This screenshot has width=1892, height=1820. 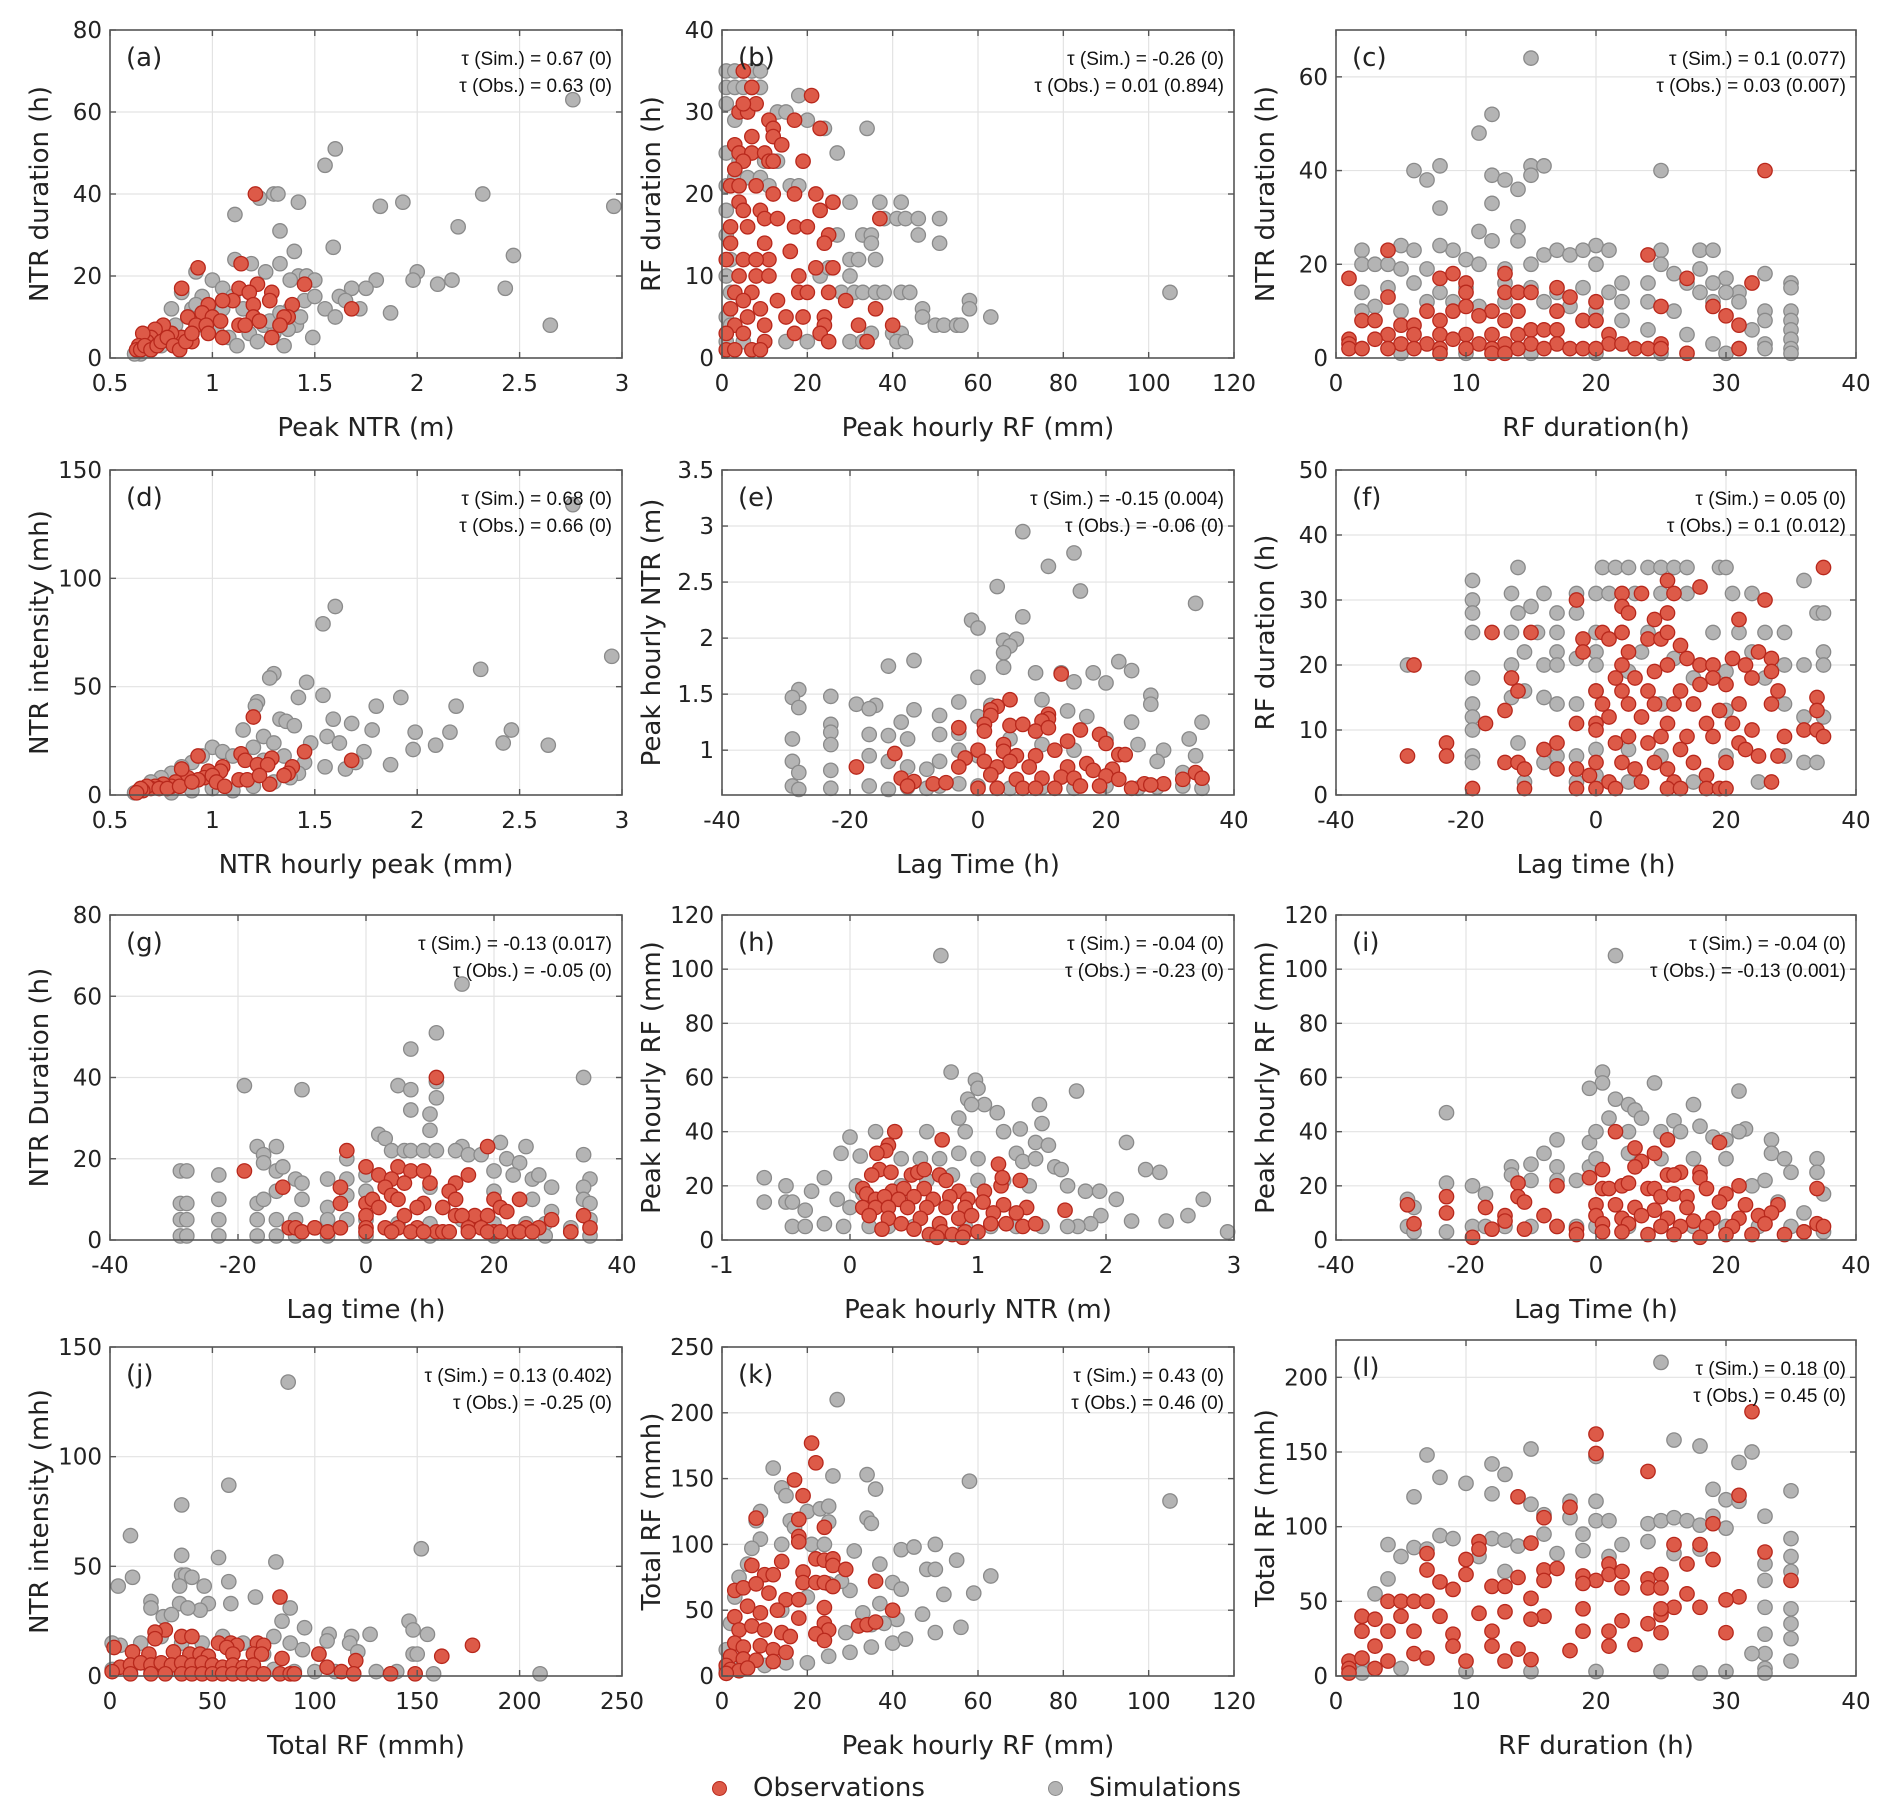 What do you see at coordinates (366, 632) in the screenshot?
I see `plot-area-d` at bounding box center [366, 632].